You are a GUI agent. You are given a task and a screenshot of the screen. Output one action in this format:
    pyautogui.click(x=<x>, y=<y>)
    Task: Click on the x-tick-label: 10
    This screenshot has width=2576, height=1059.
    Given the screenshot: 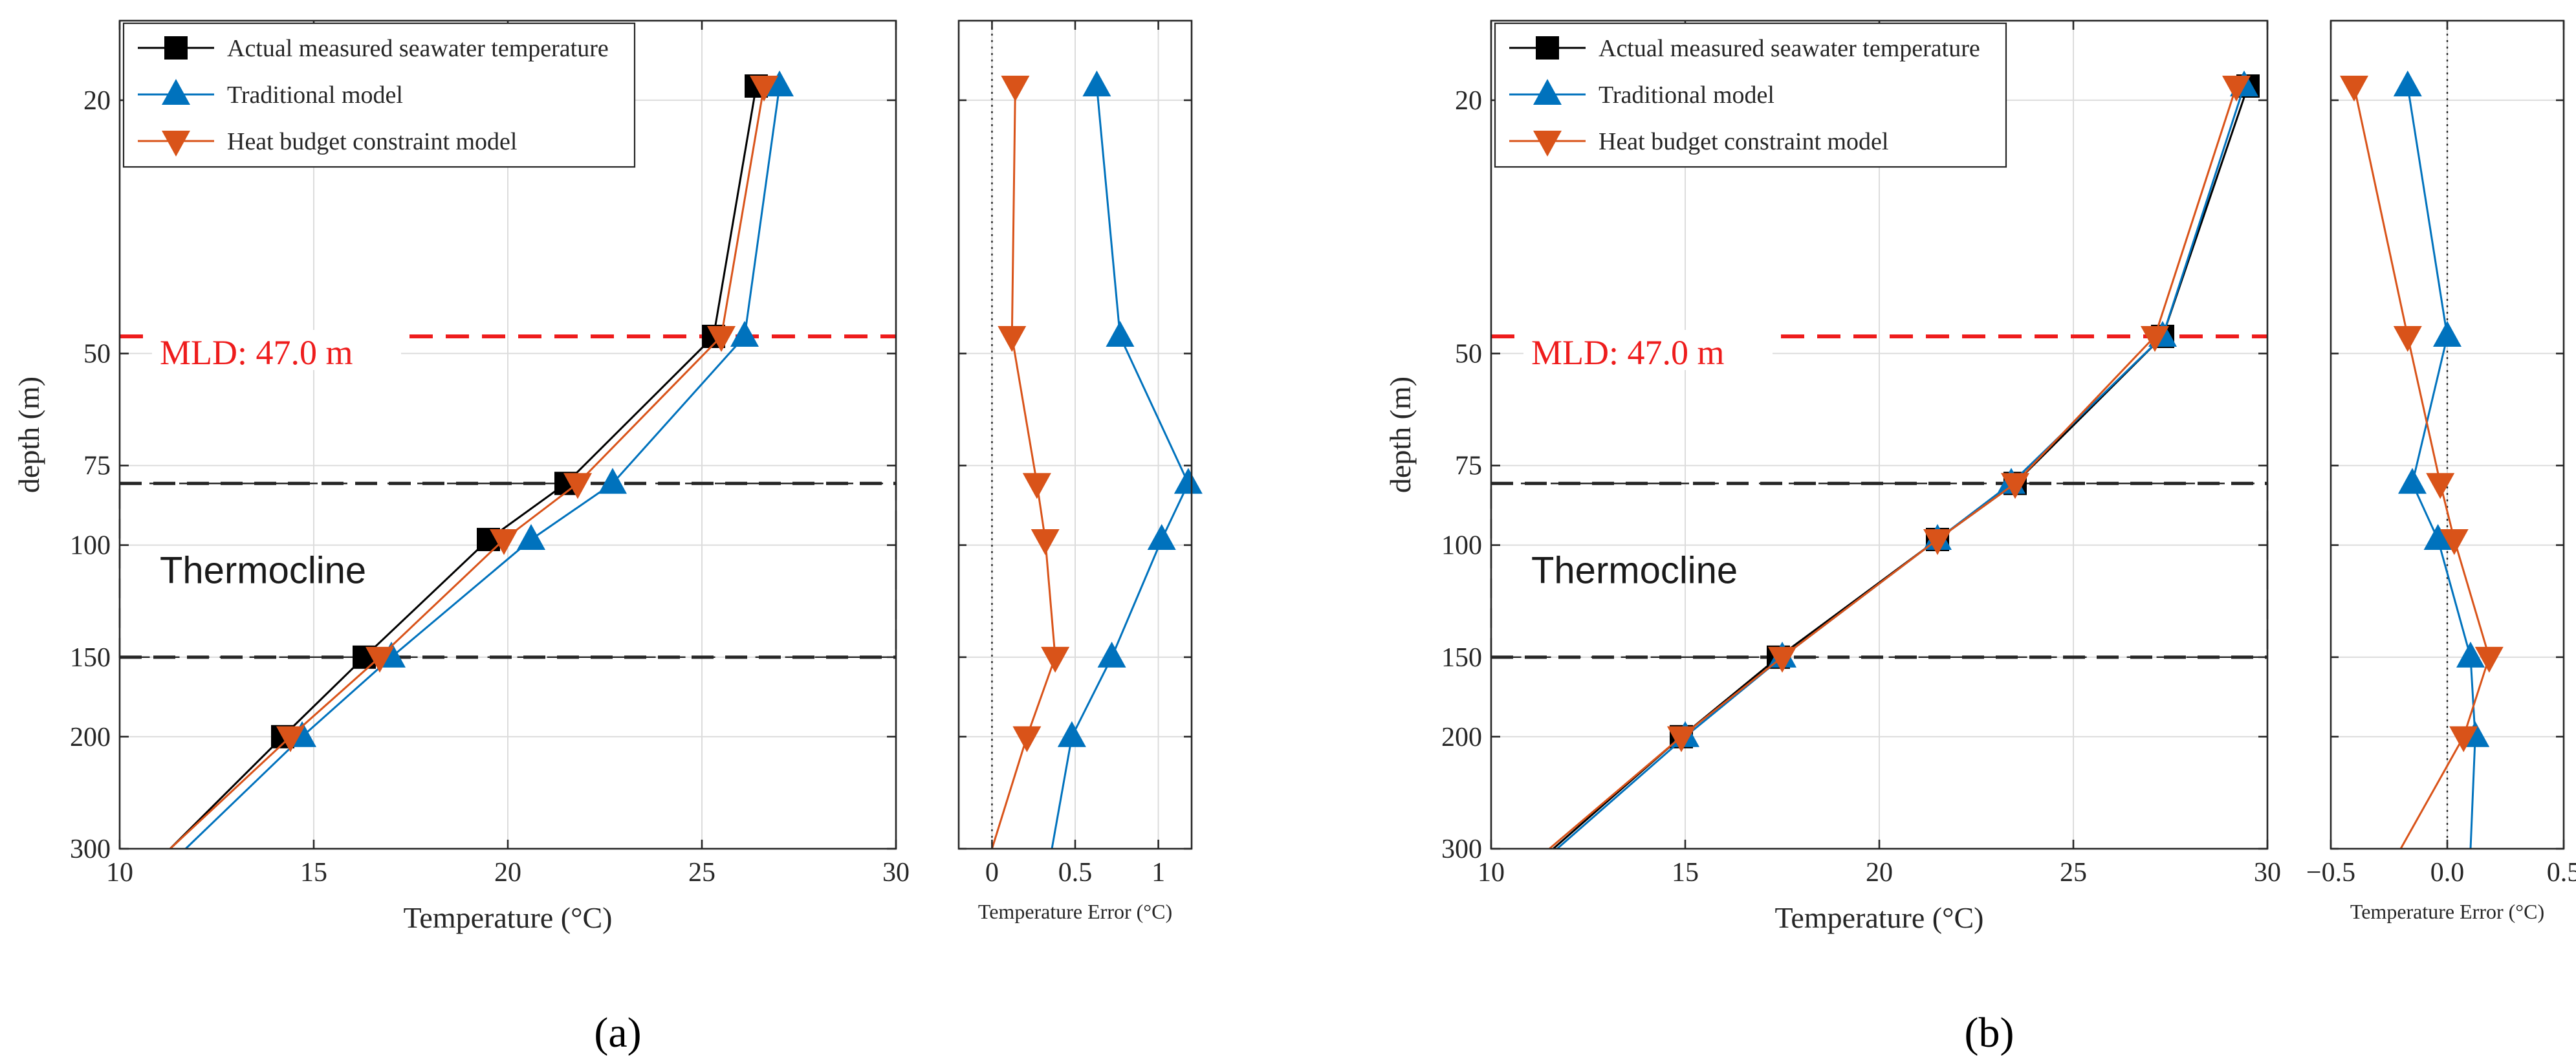 What is the action you would take?
    pyautogui.click(x=1491, y=873)
    